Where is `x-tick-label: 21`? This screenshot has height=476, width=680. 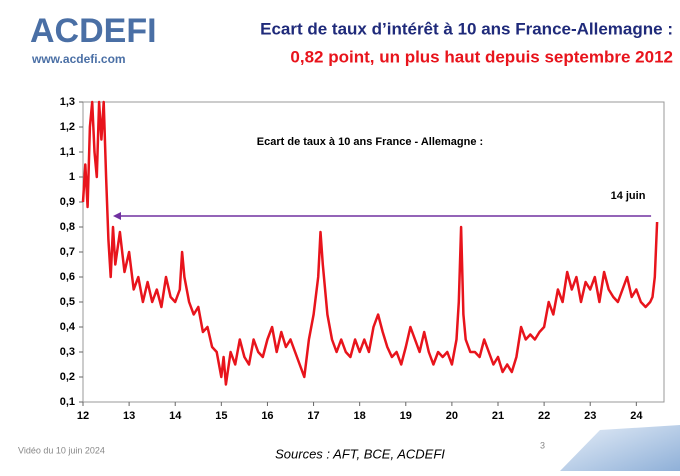 x-tick-label: 21 is located at coordinates (498, 416).